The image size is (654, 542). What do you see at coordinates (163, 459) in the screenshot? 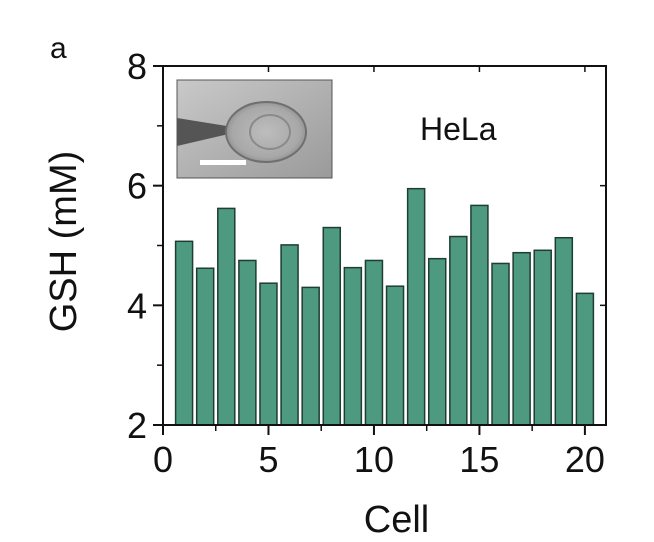
I see `x-tick-label: 0` at bounding box center [163, 459].